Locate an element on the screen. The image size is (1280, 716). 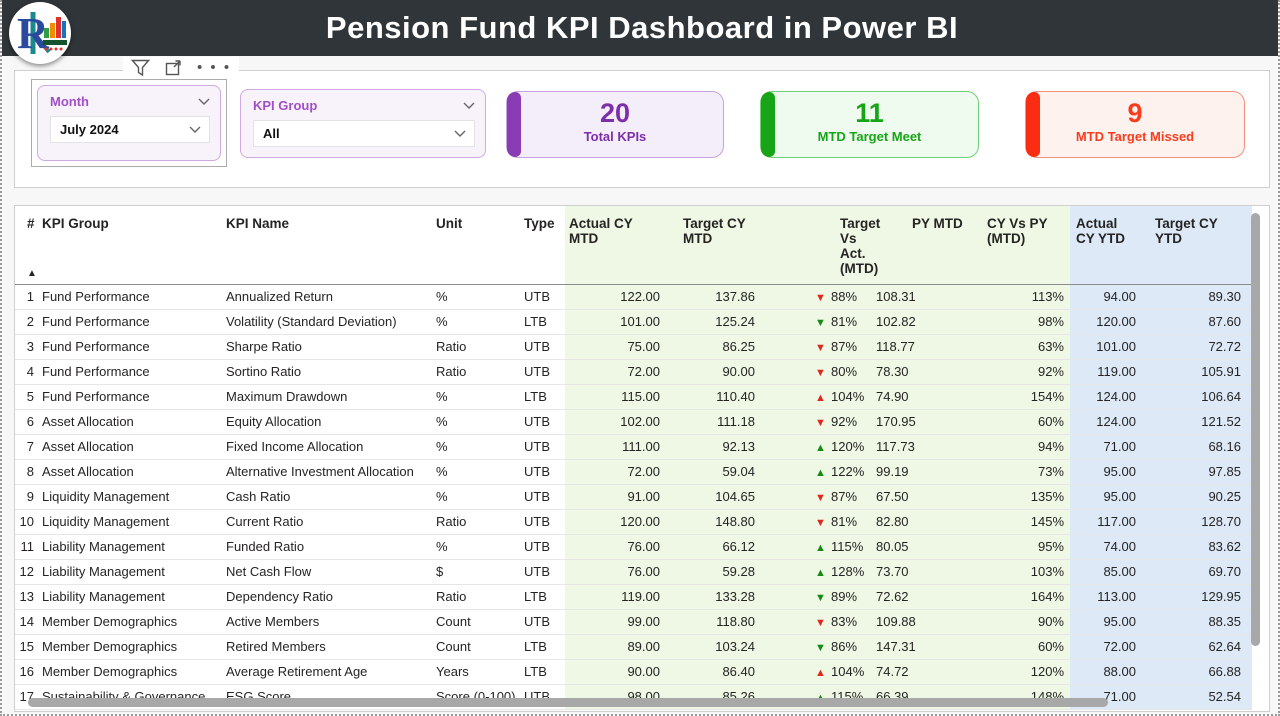
cell-actual-cy-mtd: 89.00 is located at coordinates (616, 647).